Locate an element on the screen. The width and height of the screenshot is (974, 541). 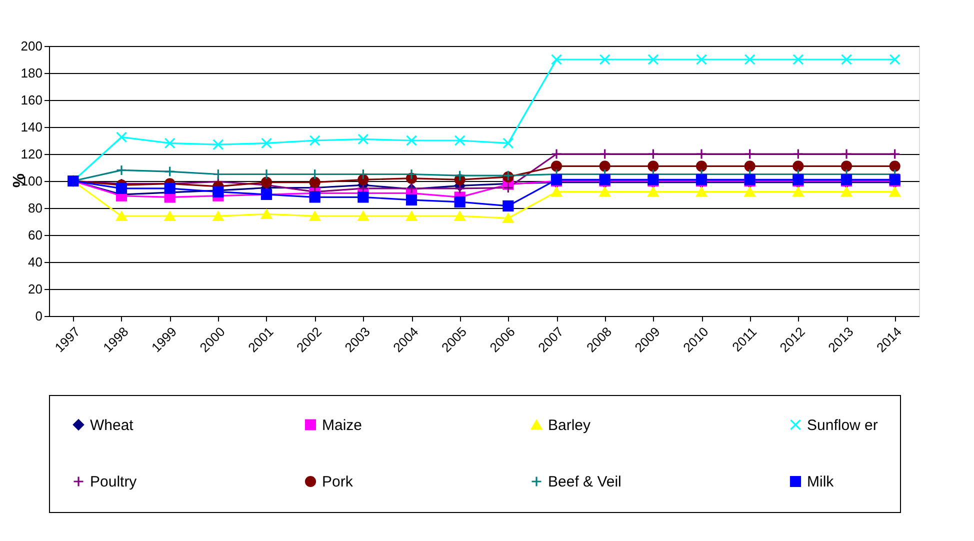
legend-label: Milk is located at coordinates (820, 482).